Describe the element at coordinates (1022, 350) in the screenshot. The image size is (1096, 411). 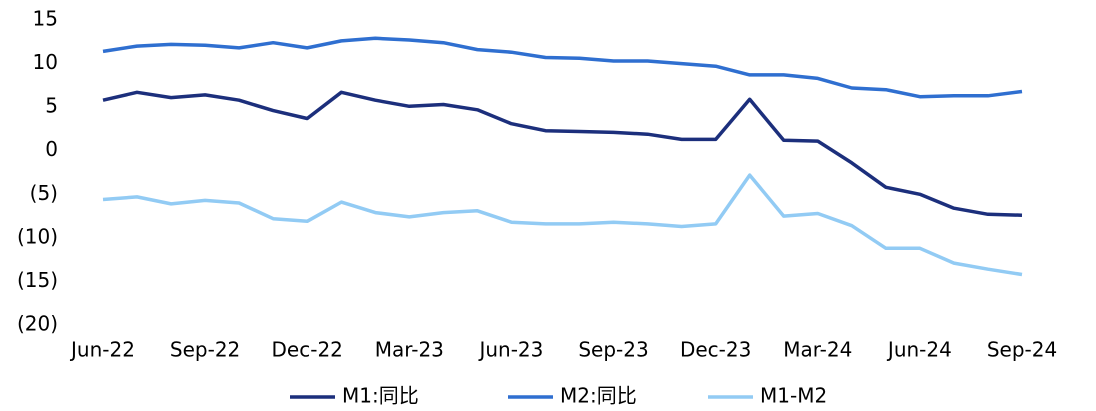
I see `x-tick-label: Sep-24` at that location.